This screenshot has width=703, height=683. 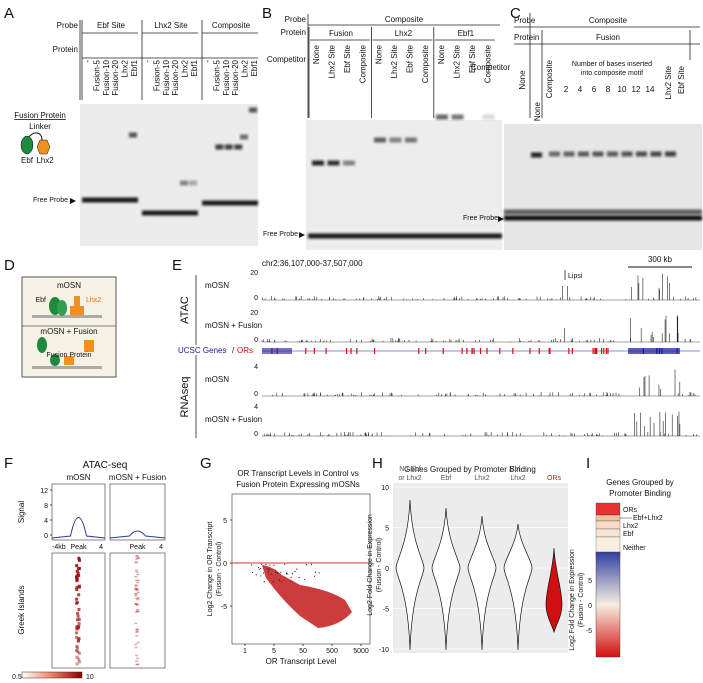 What do you see at coordinates (185, 310) in the screenshot?
I see `track-group: ATAC` at bounding box center [185, 310].